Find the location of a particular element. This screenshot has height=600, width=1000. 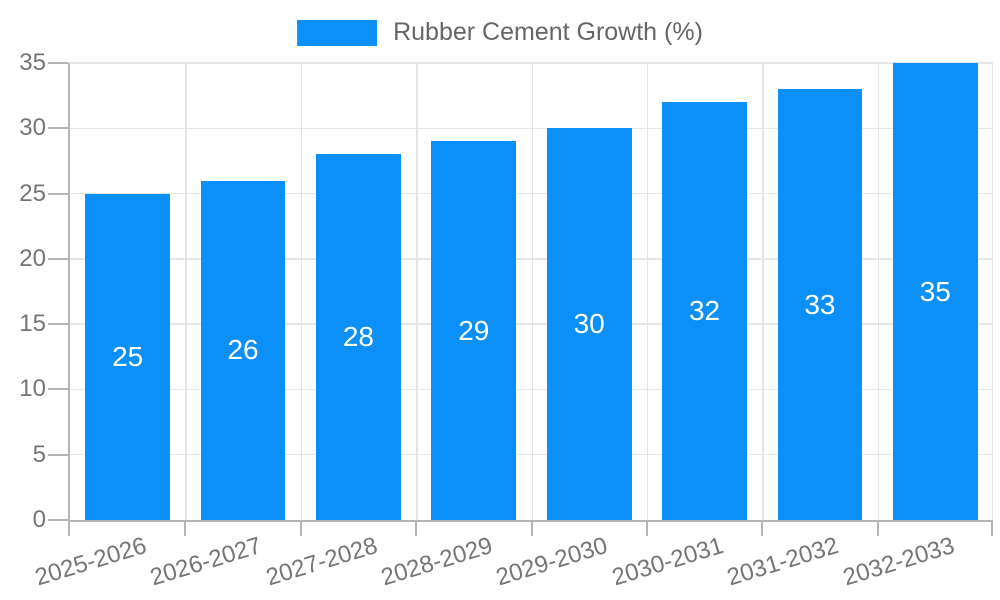

bar-2030-2031: 32 is located at coordinates (704, 311).